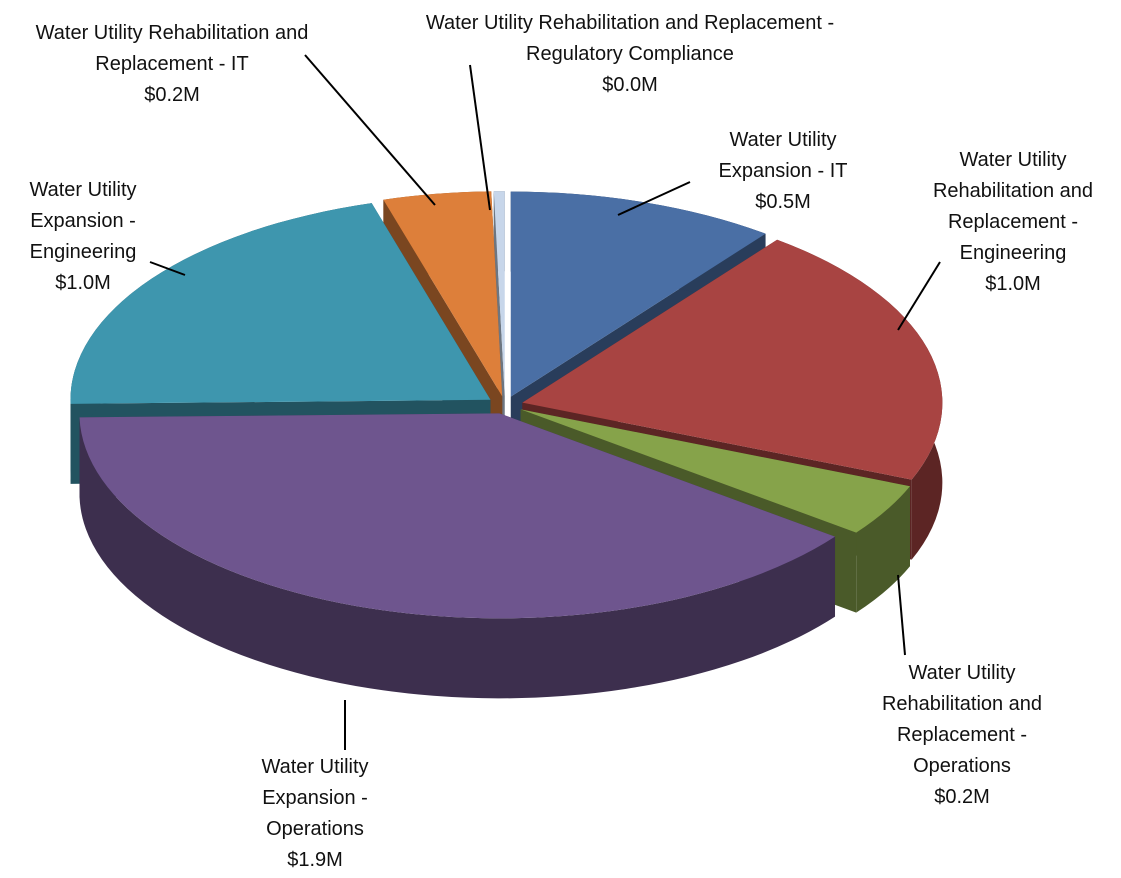 Image resolution: width=1121 pixels, height=878 pixels. I want to click on category-label: Water Utility Expansion - Operations, so click(315, 798).